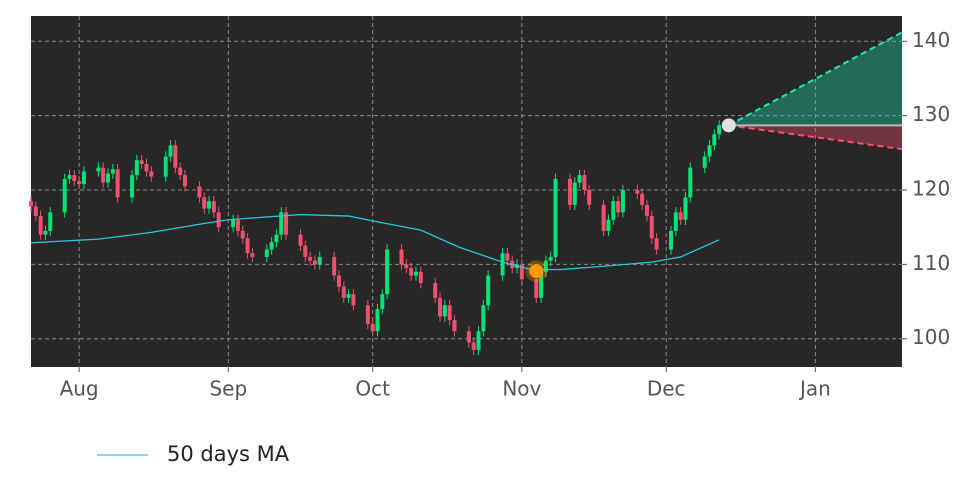 The height and width of the screenshot is (490, 972). I want to click on ma-line, so click(375, 242).